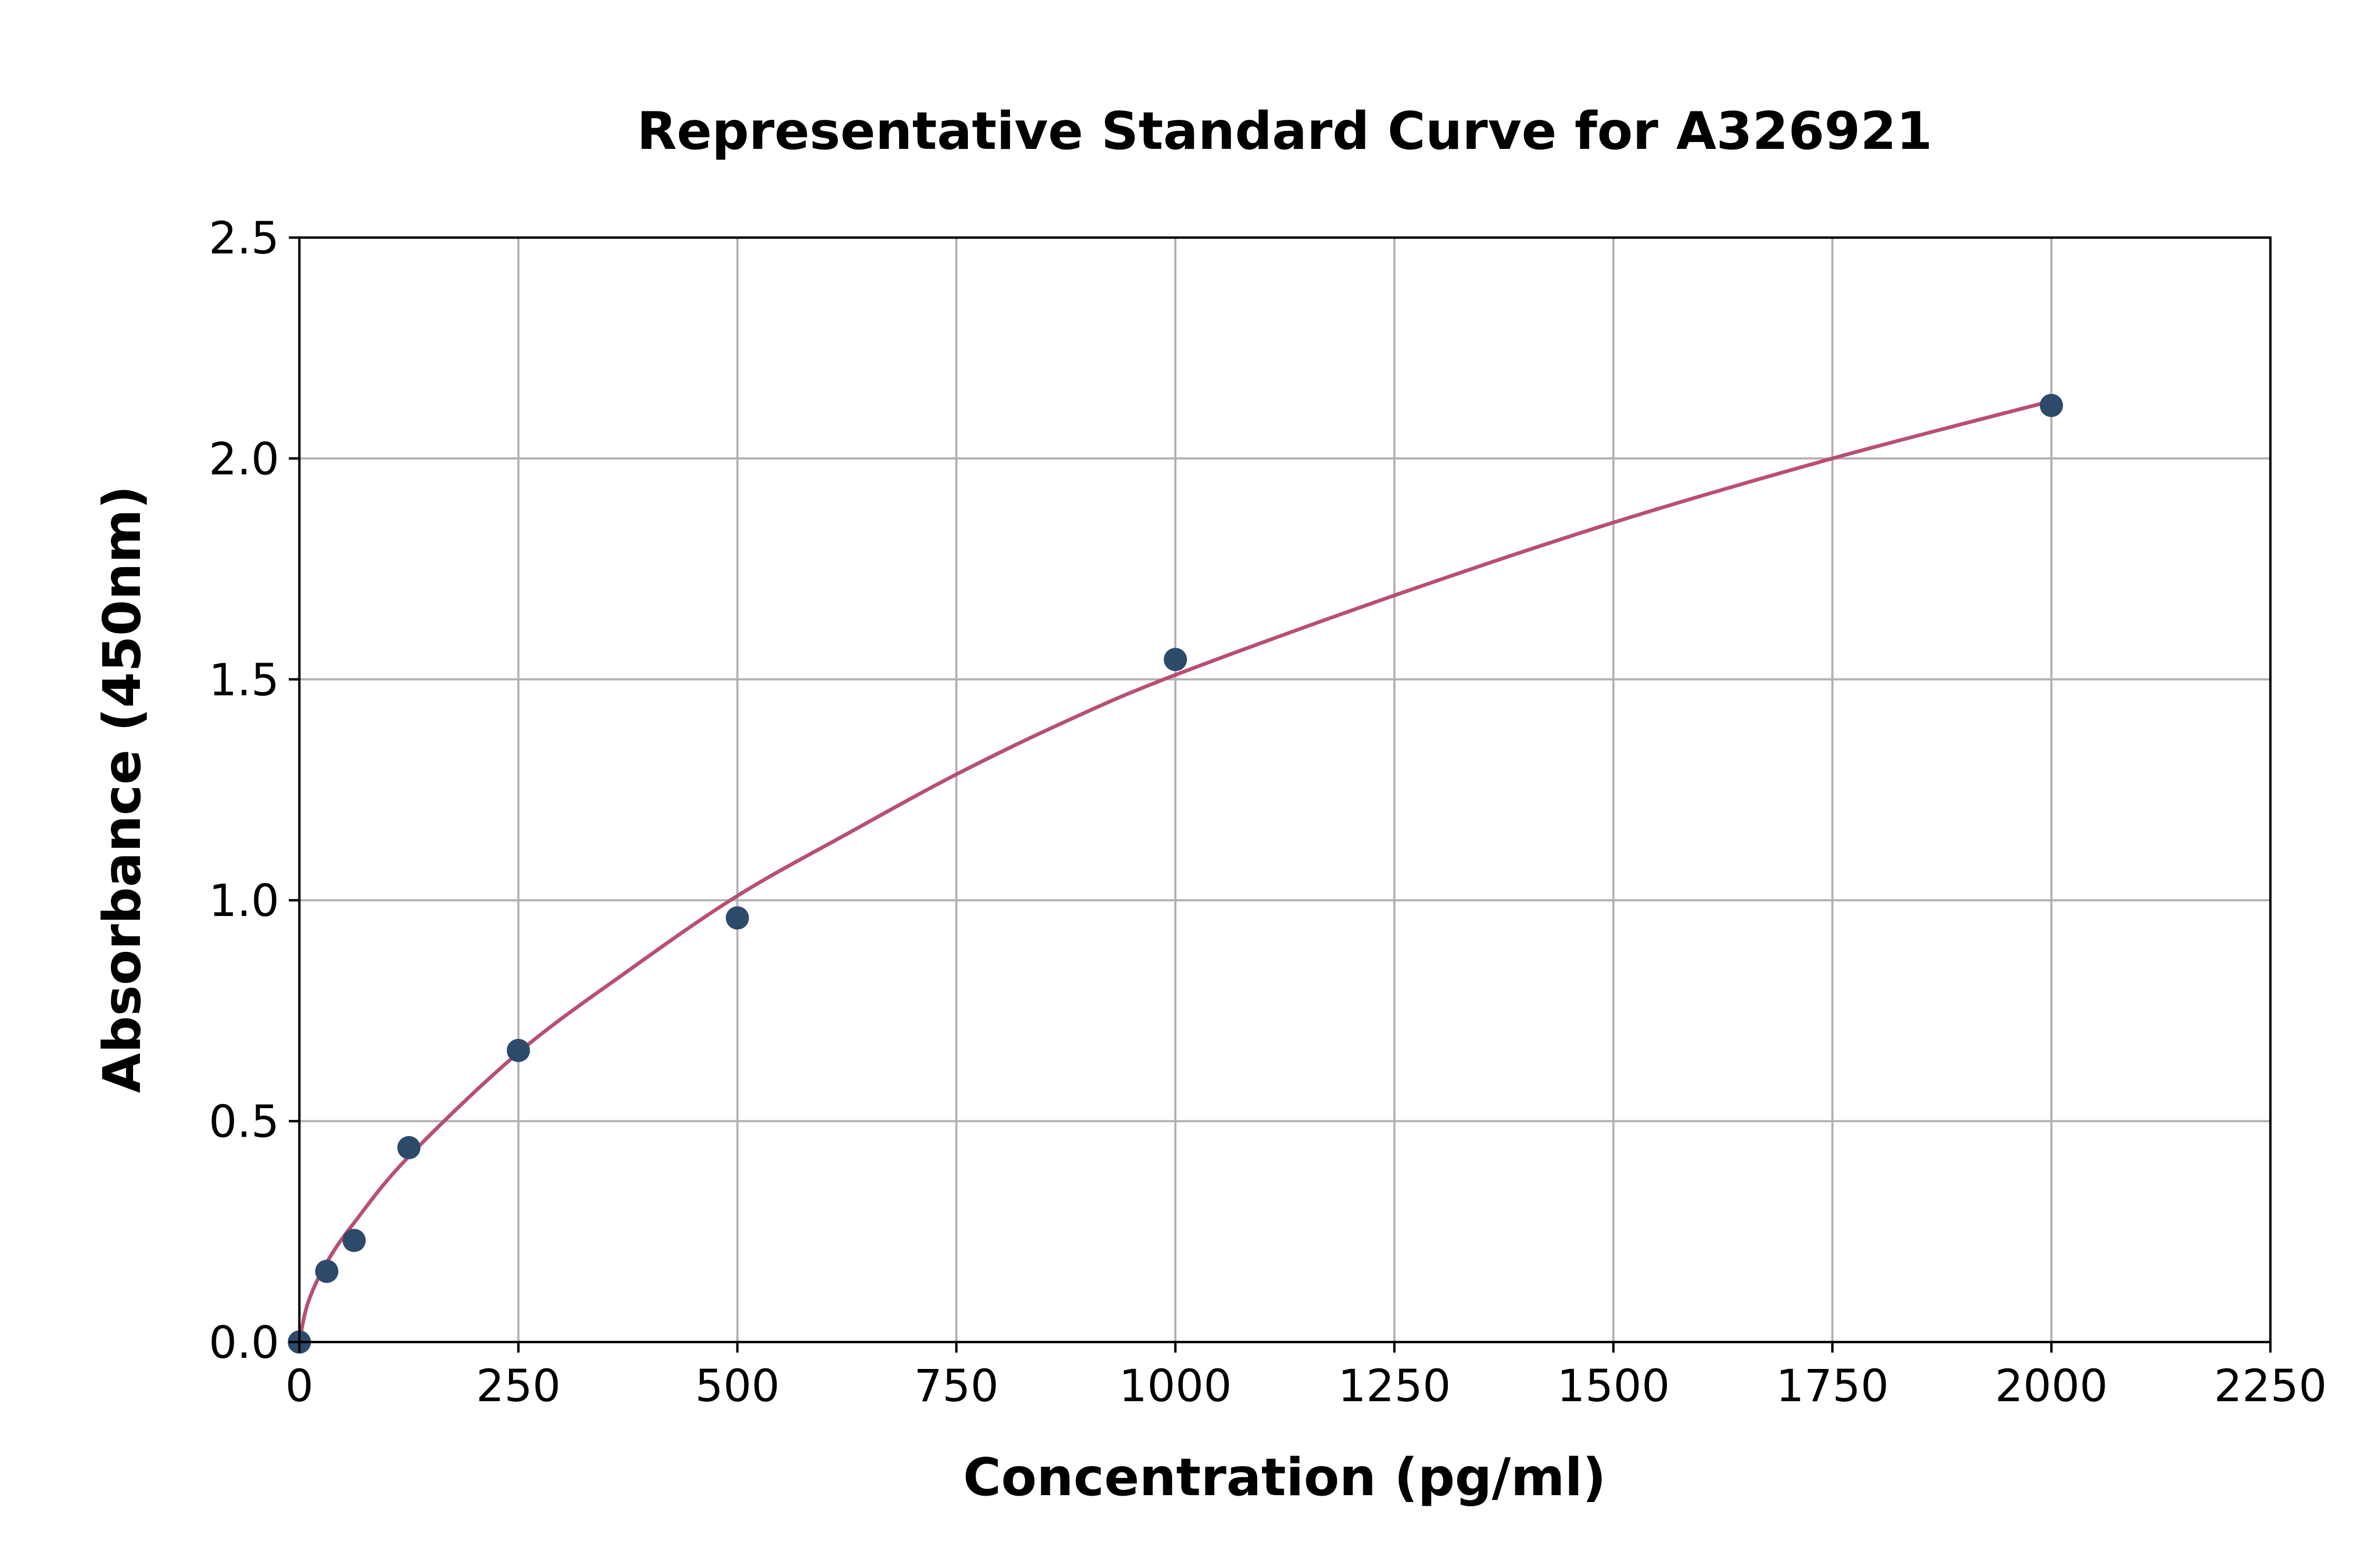 The width and height of the screenshot is (2376, 1568). What do you see at coordinates (1284, 1478) in the screenshot?
I see `x-axis-label: Concentration (pg/ml)` at bounding box center [1284, 1478].